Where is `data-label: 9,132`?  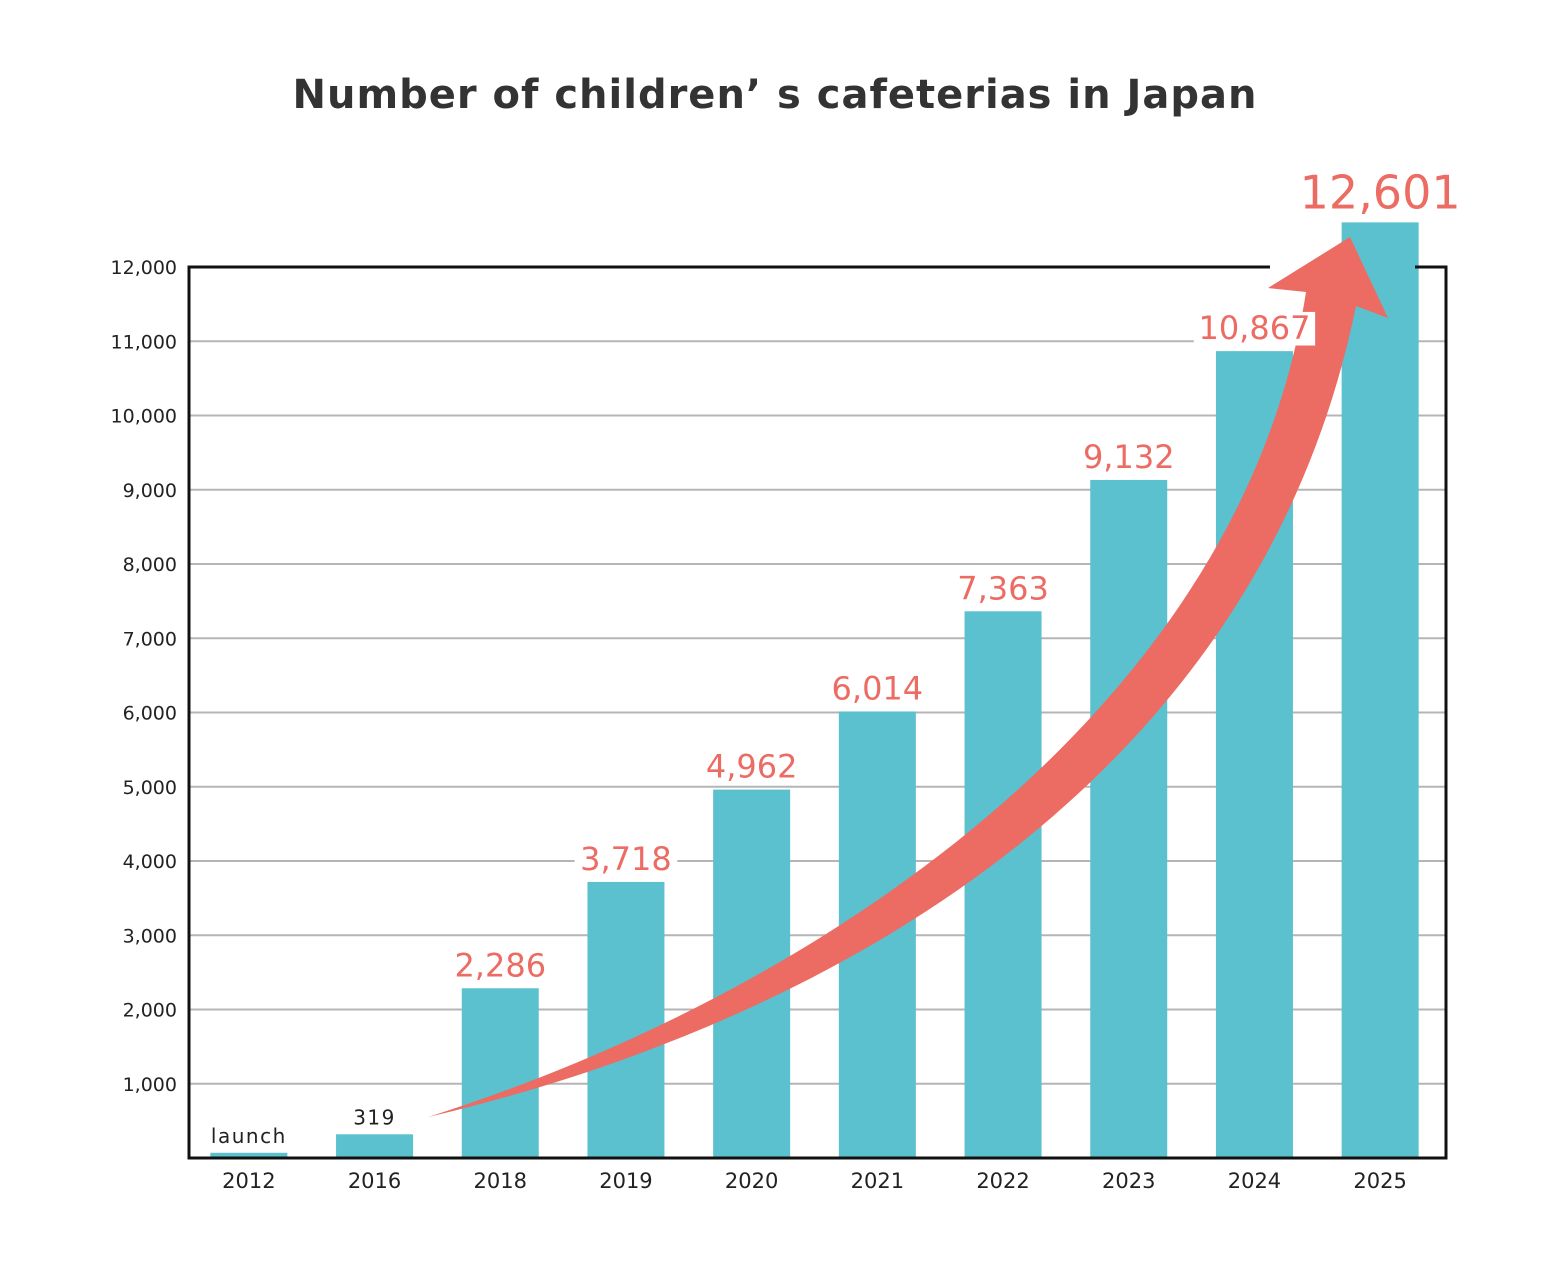 data-label: 9,132 is located at coordinates (1129, 457).